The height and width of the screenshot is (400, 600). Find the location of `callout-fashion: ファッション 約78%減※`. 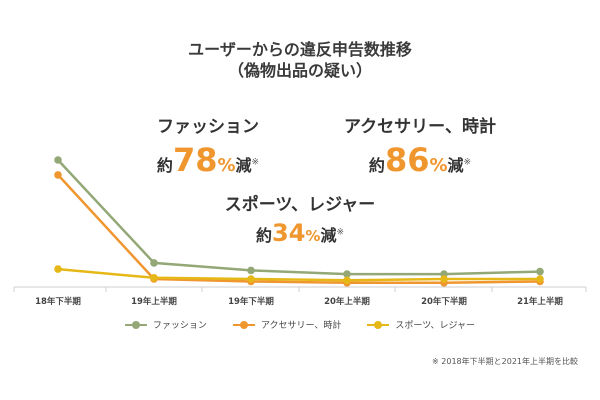

callout-fashion: ファッション 約78%減※ is located at coordinates (208, 145).